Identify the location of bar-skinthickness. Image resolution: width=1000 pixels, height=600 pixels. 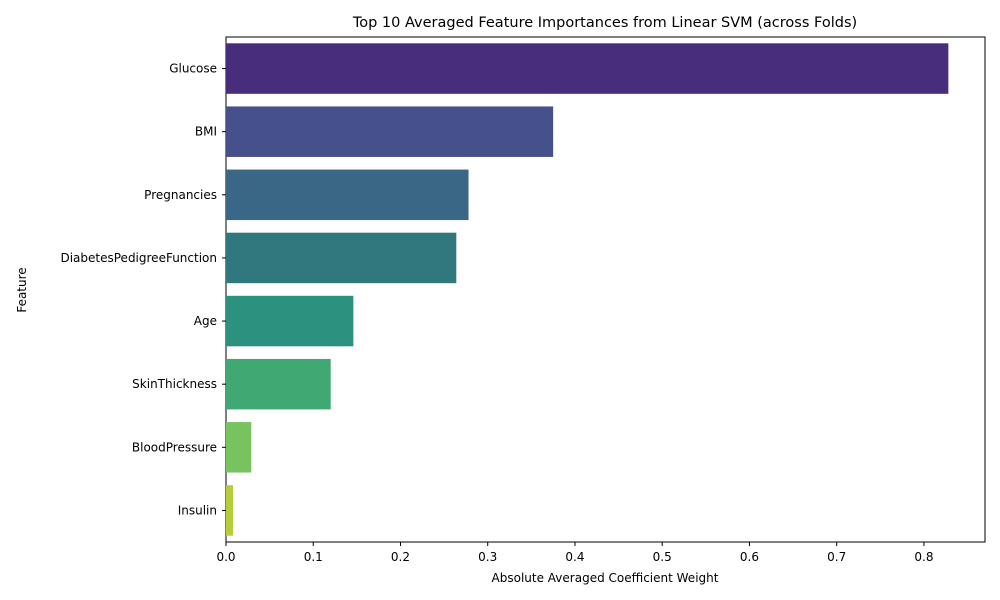
(278, 384).